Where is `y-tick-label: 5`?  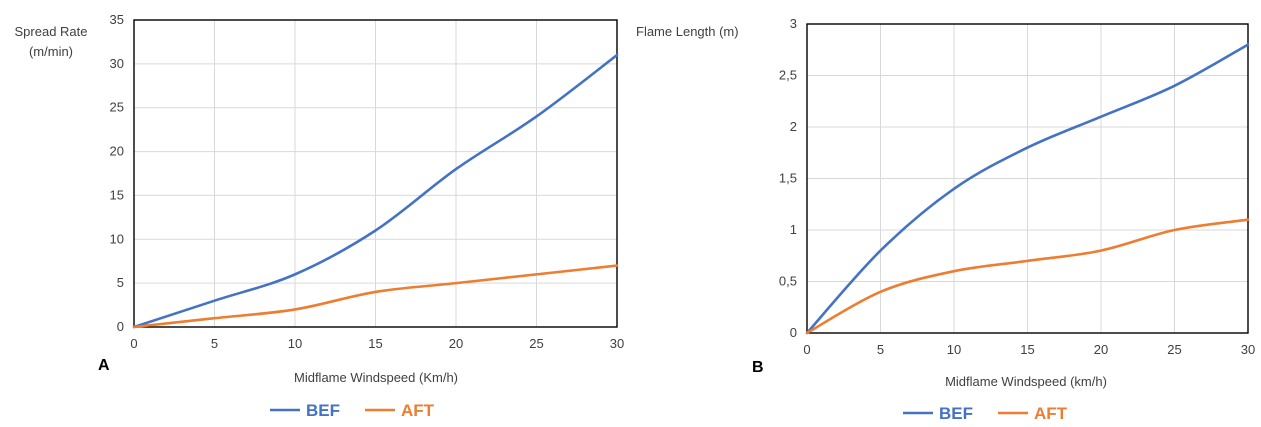 y-tick-label: 5 is located at coordinates (120, 282).